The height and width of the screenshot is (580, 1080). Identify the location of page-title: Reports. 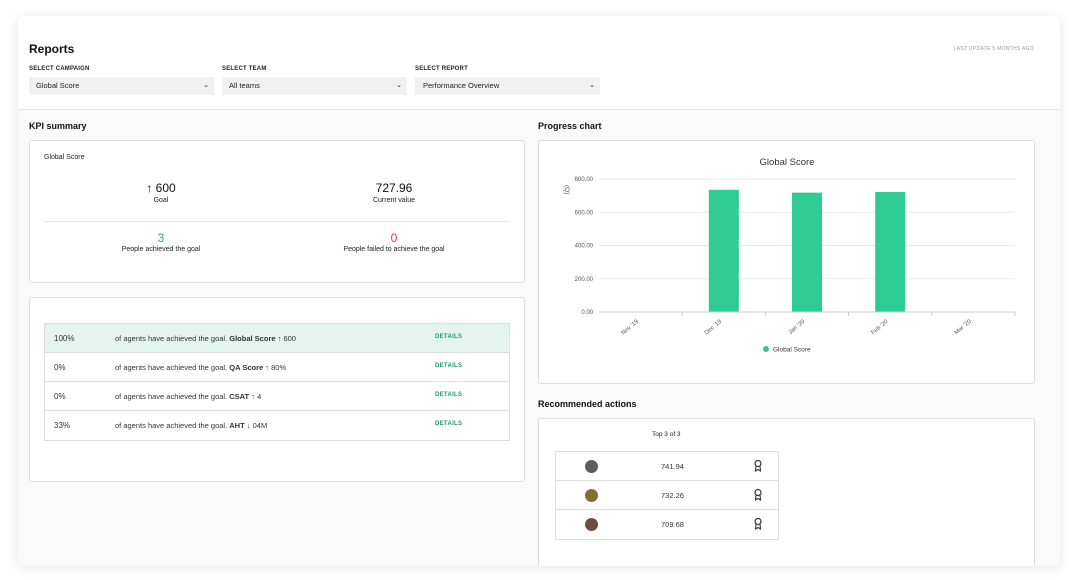
(52, 49).